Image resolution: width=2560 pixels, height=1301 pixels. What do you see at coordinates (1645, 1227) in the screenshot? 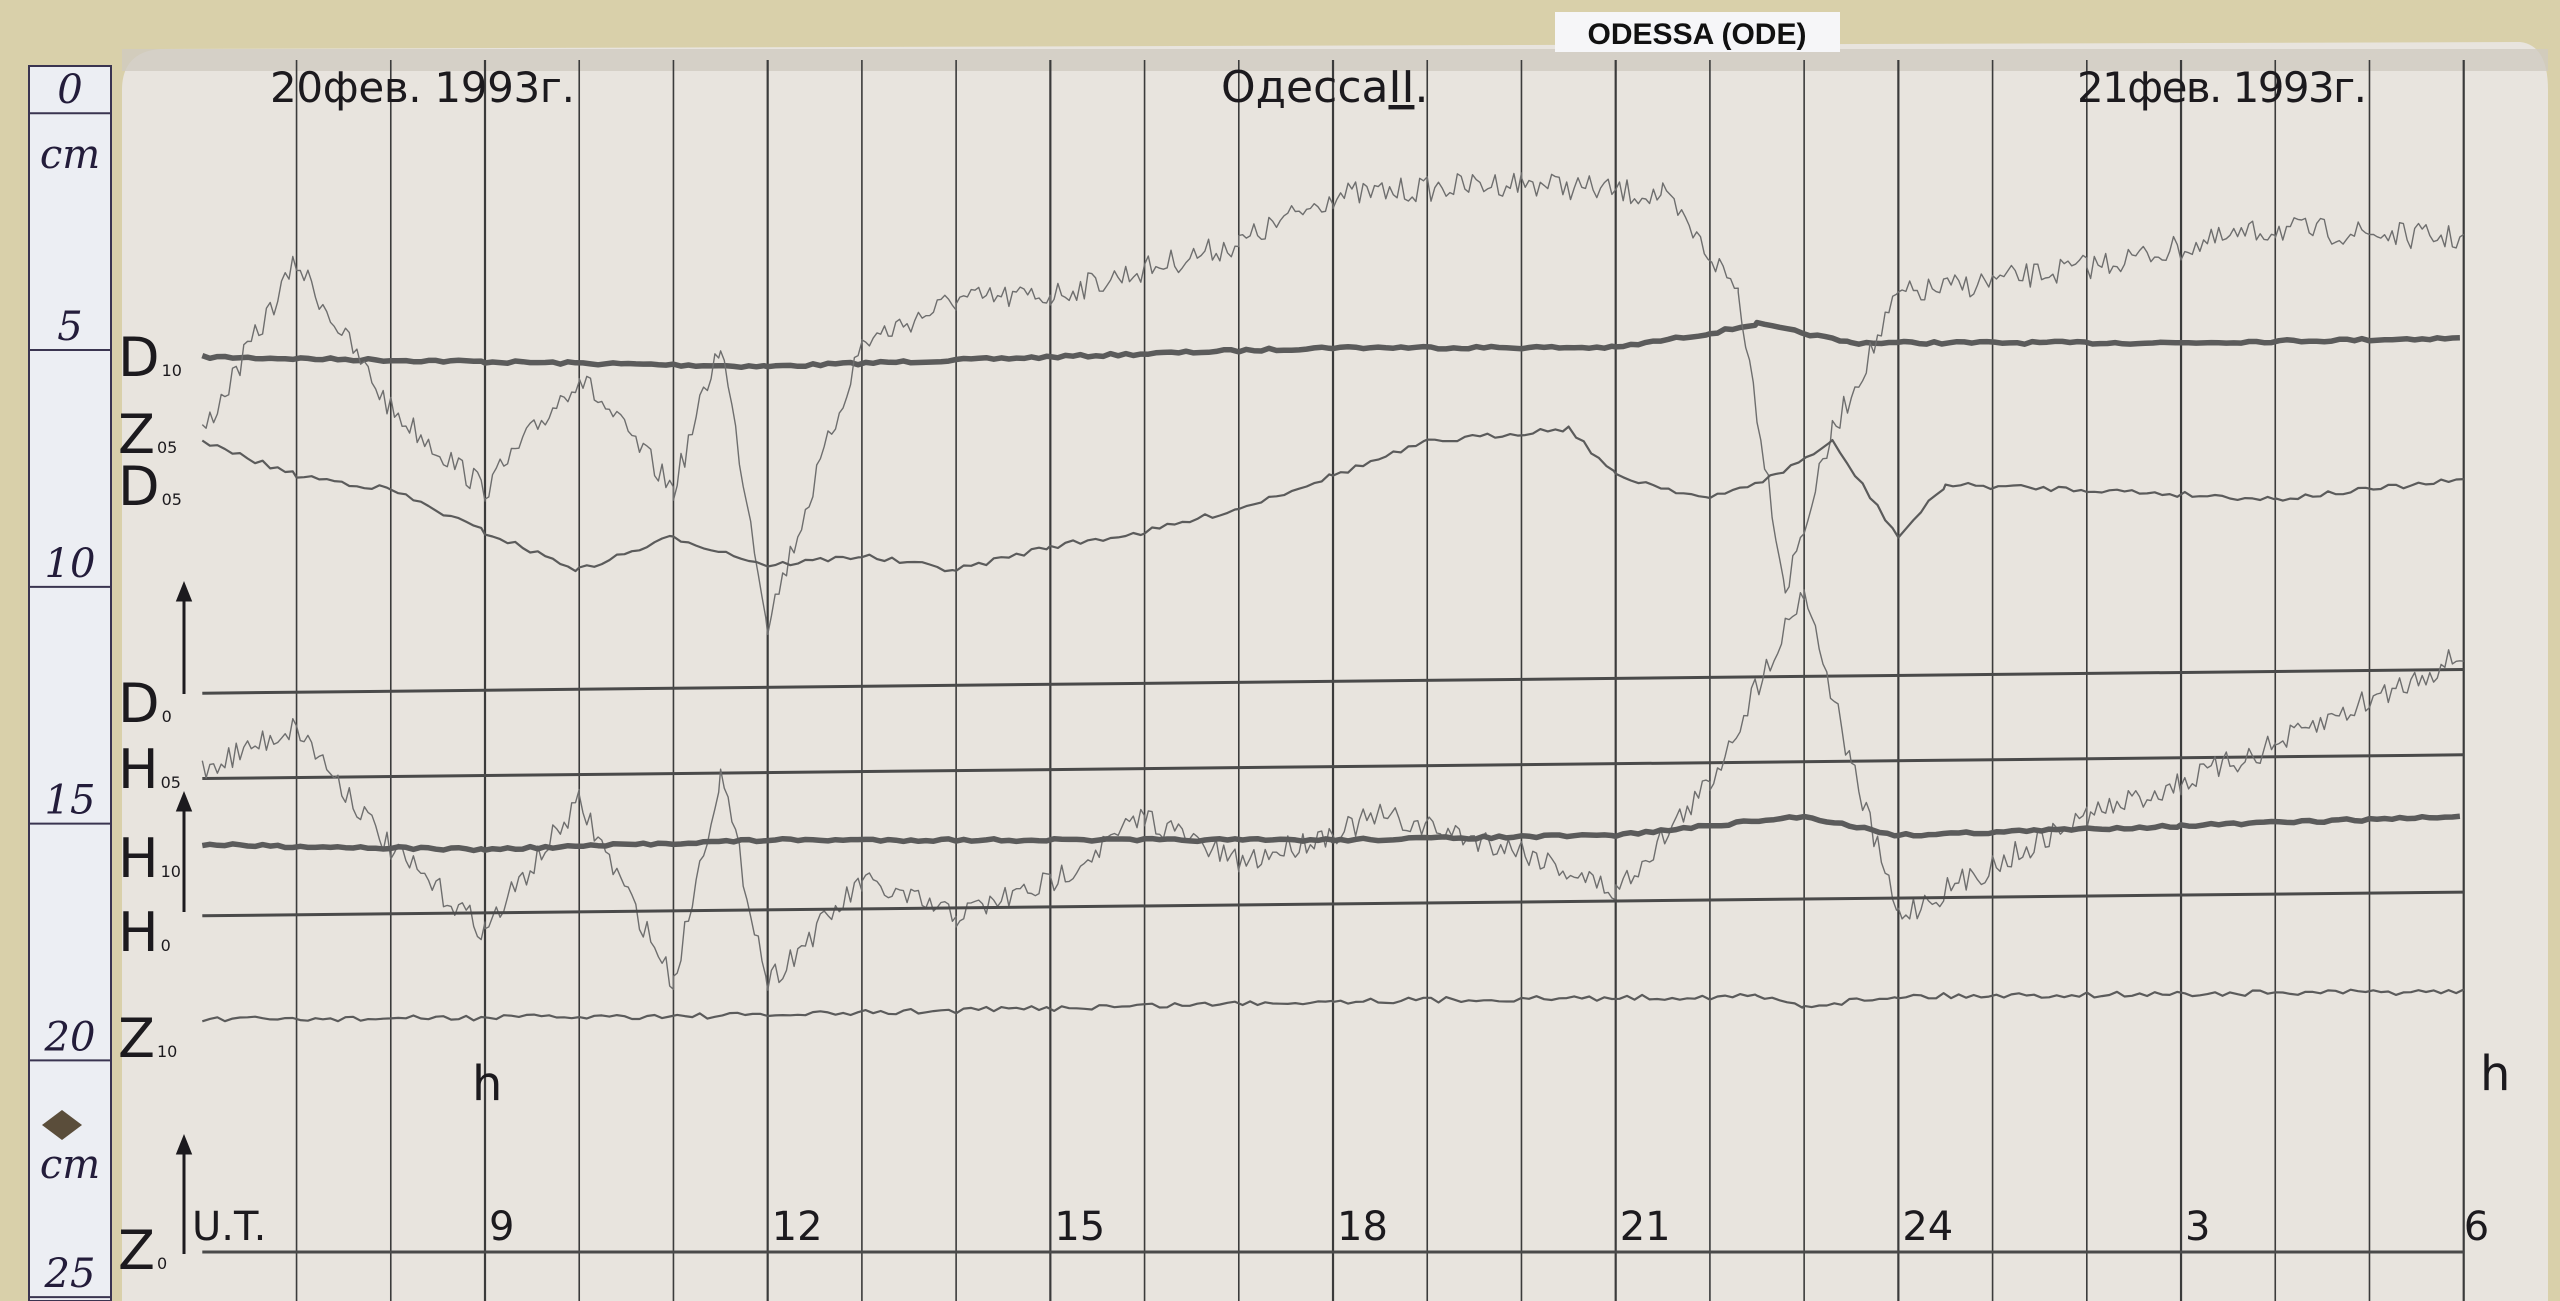
I see `x-tick-label: 21` at bounding box center [1645, 1227].